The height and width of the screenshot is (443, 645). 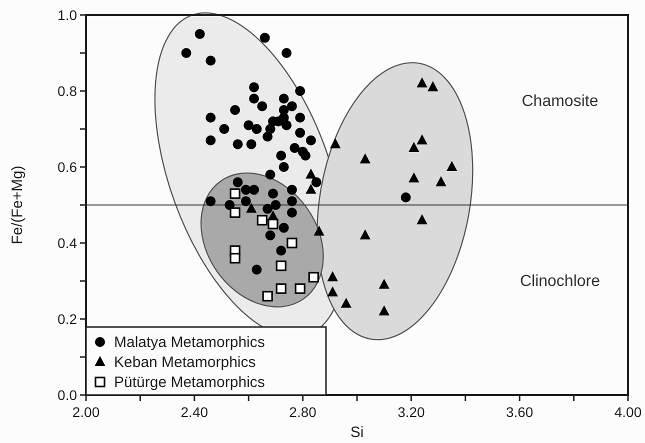 What do you see at coordinates (68, 319) in the screenshot?
I see `y-tick-label: 0.2` at bounding box center [68, 319].